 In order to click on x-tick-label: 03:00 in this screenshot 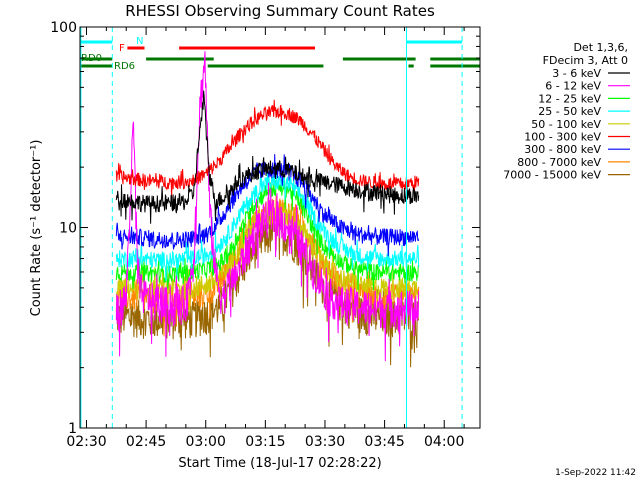, I will do `click(206, 442)`.